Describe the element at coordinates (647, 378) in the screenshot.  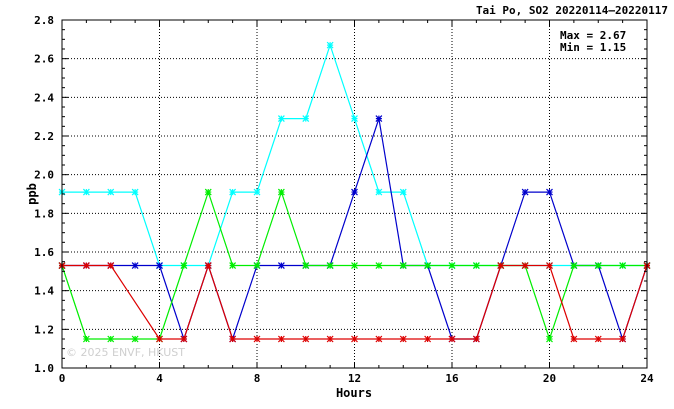
I see `x-tick-label: 24` at that location.